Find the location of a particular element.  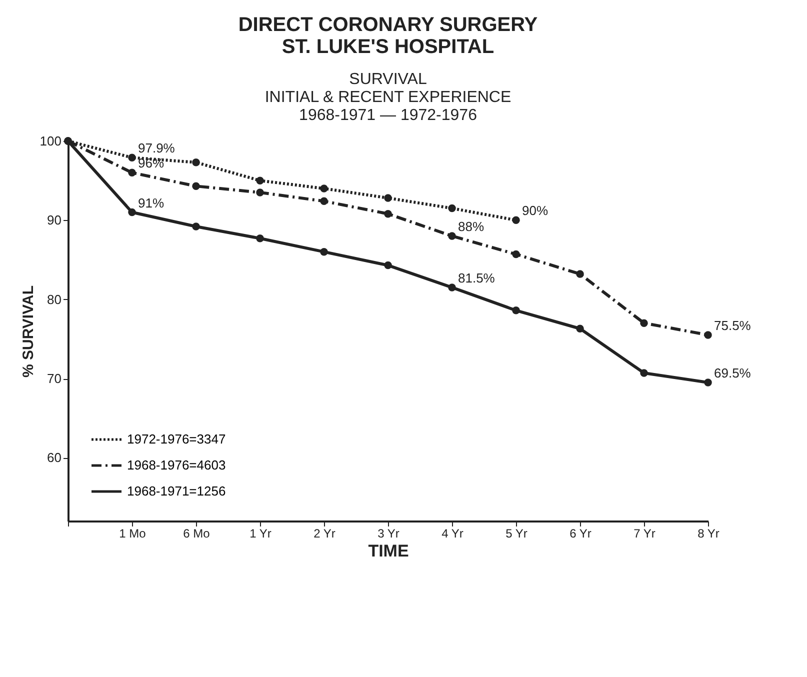

x-tick-label: 8 Yr is located at coordinates (709, 533).